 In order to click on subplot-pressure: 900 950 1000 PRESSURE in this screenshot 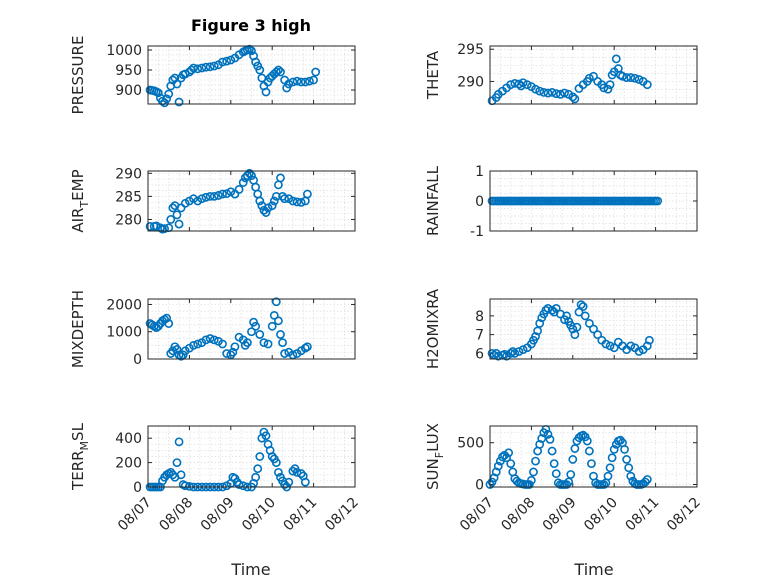, I will do `click(212, 75)`.